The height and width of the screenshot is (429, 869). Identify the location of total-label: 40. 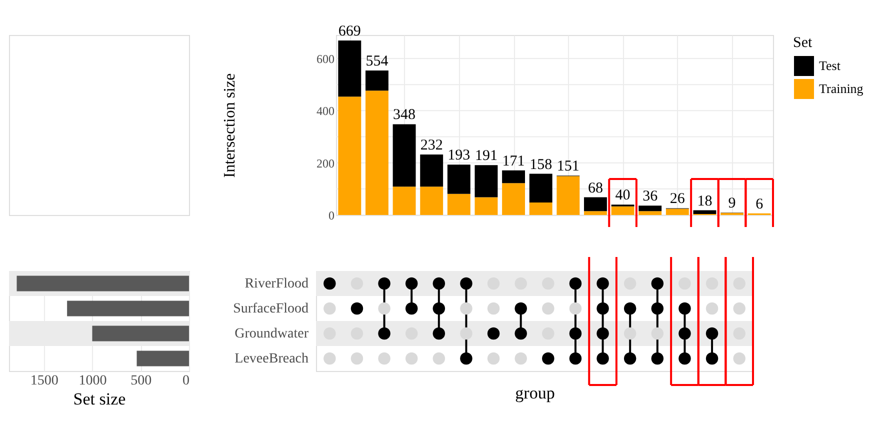
(622, 196).